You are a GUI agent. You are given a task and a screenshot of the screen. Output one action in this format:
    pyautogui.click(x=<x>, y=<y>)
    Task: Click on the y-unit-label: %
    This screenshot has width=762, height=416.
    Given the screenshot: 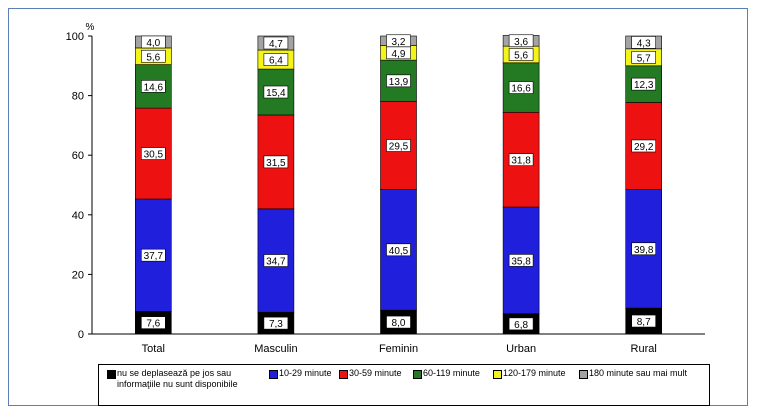 What is the action you would take?
    pyautogui.click(x=90, y=27)
    